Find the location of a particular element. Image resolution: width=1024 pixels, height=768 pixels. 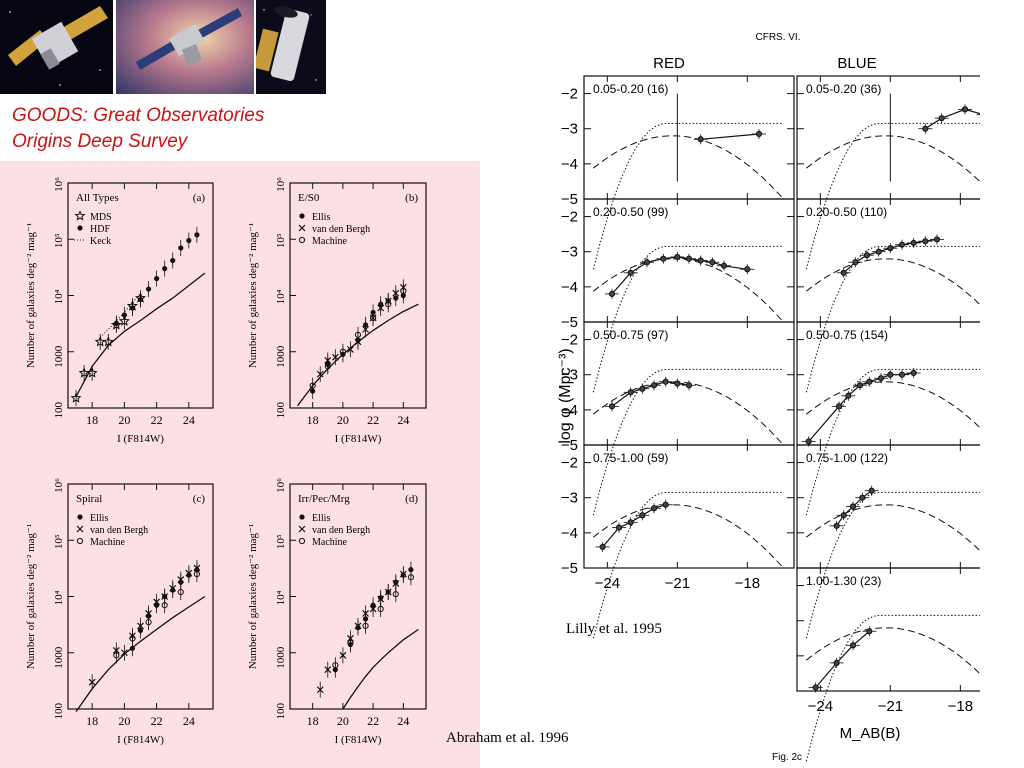

legend-label: Keck is located at coordinates (100, 241).